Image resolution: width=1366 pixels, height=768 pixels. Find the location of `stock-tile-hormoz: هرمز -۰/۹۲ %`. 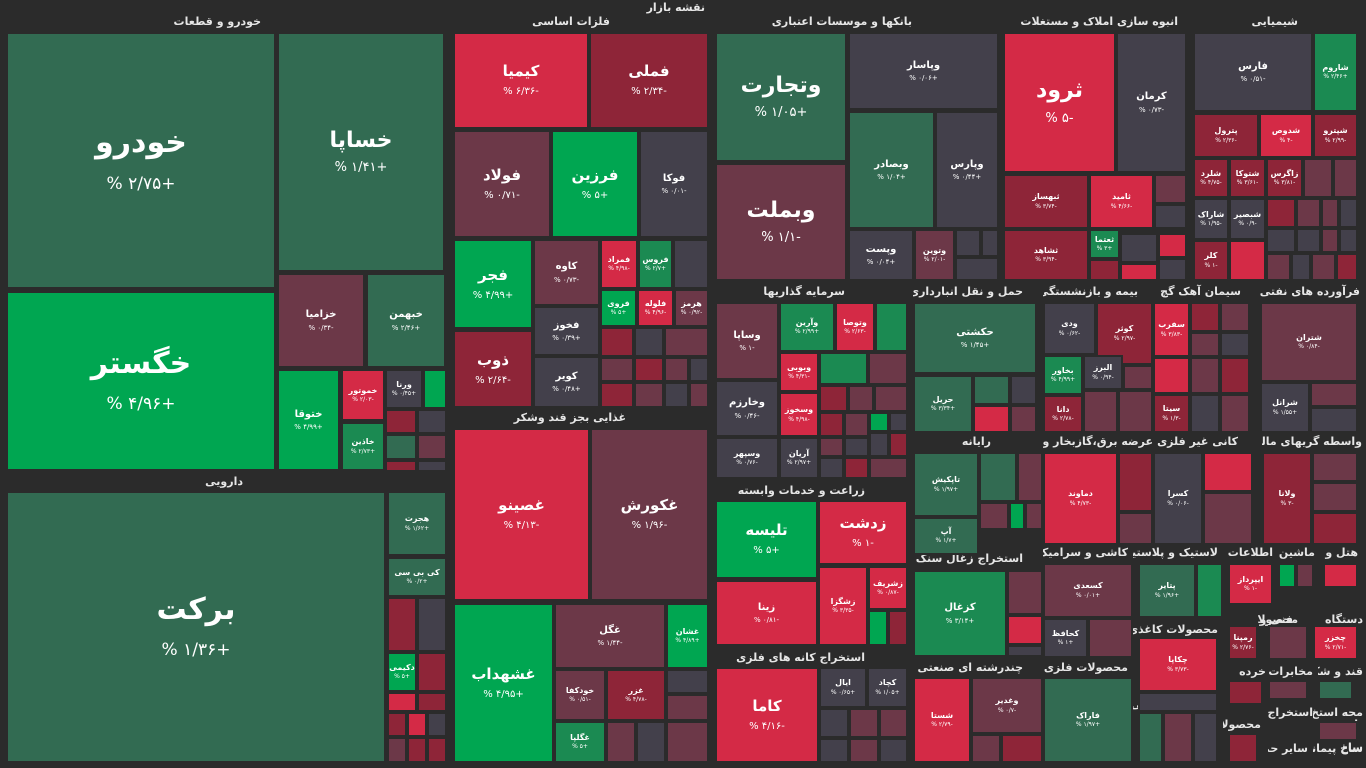

stock-tile-hormoz: هرمز -۰/۹۲ % is located at coordinates (691, 308).